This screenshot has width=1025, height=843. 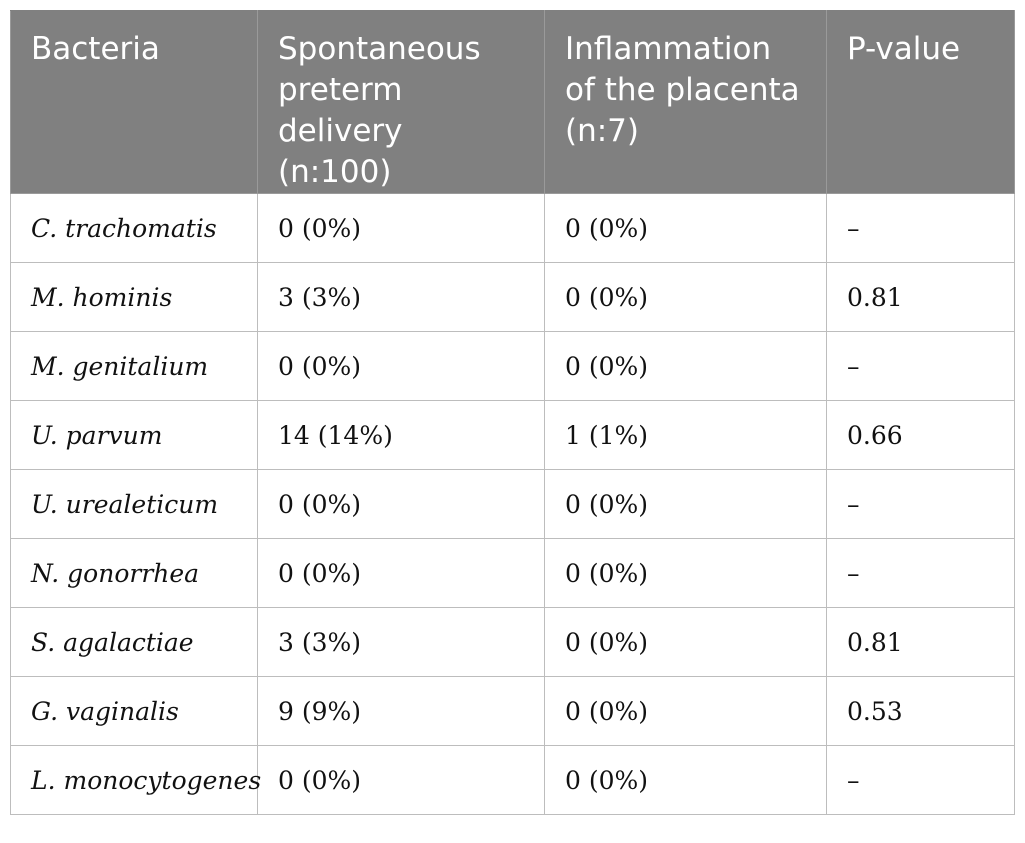 I want to click on cell-bacteria: M. hominis, so click(x=134, y=297).